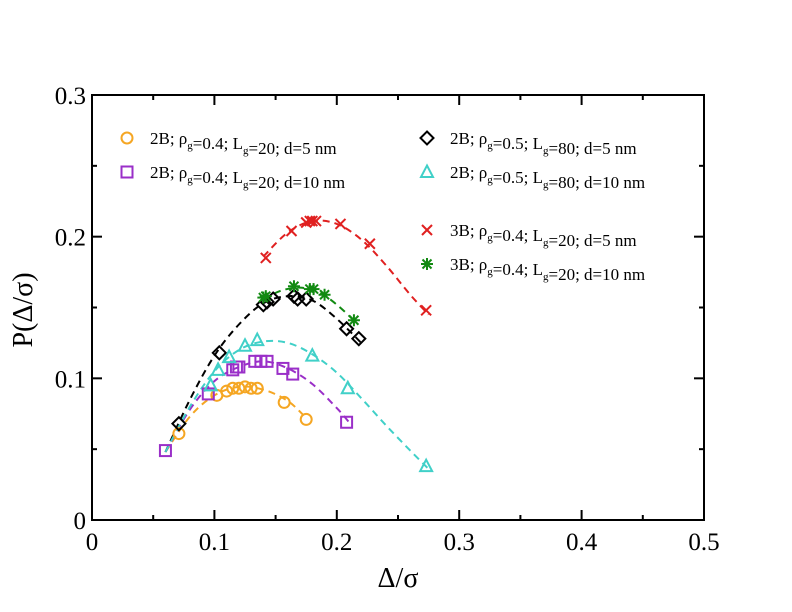  I want to click on legend-label-s1: 2B; ρg=0.4; Lg=20; d=5 nm, so click(243, 143).